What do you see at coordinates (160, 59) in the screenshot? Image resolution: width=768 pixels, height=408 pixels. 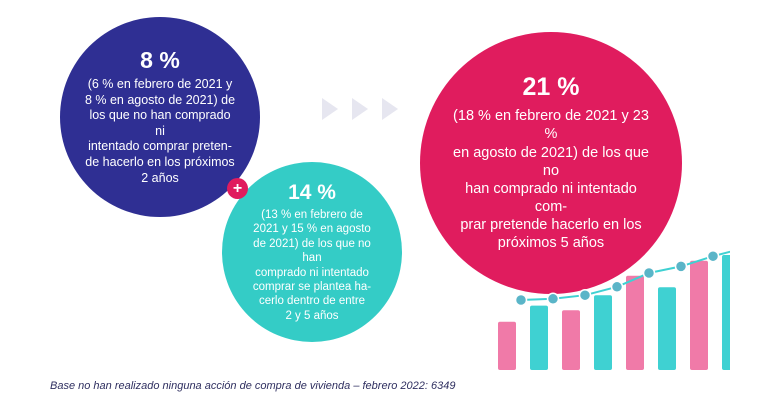 I see `stat-value-2-years: 8 %` at bounding box center [160, 59].